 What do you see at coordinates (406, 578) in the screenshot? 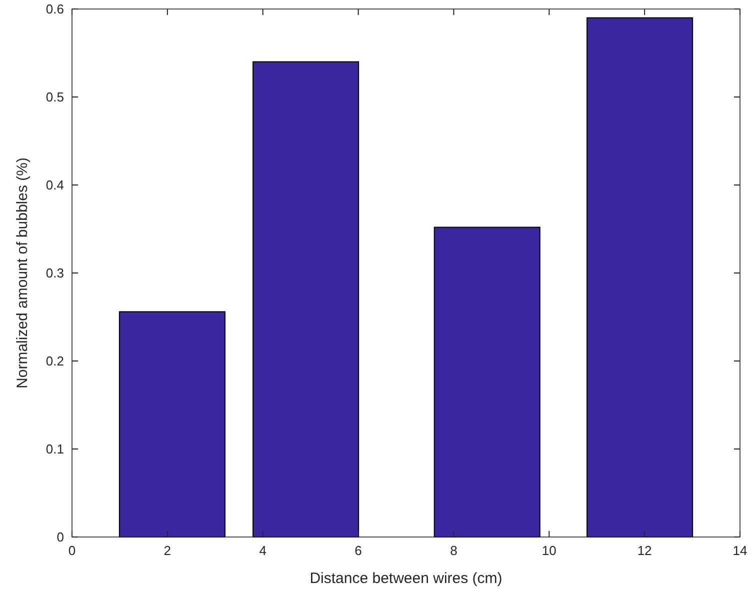
I see `x-axis-title: Distance between wires (cm)` at bounding box center [406, 578].